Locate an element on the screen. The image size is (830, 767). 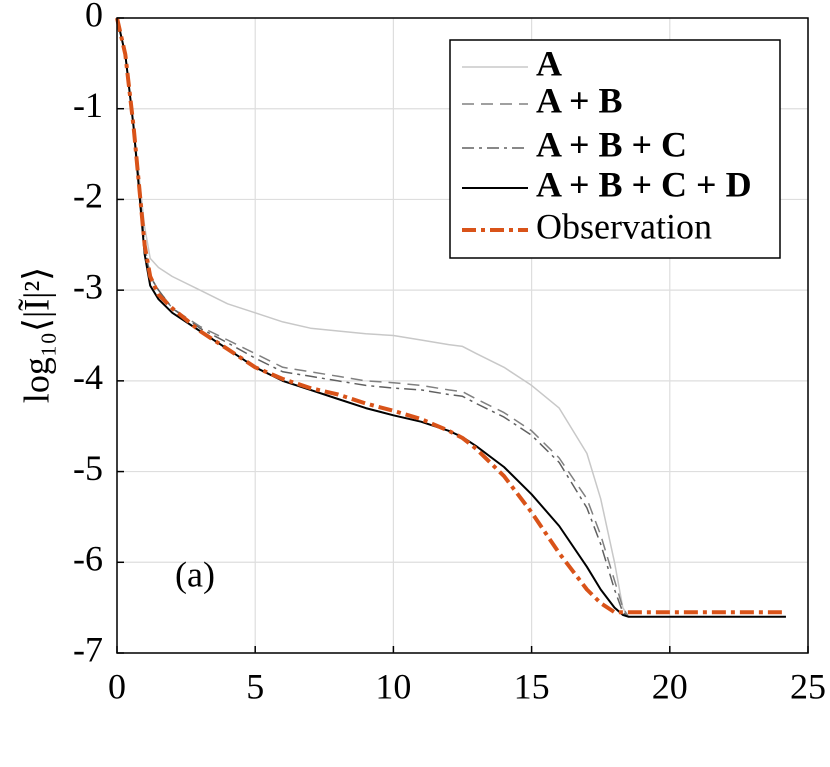
legend-label: A + B + C + D is located at coordinates (644, 184).